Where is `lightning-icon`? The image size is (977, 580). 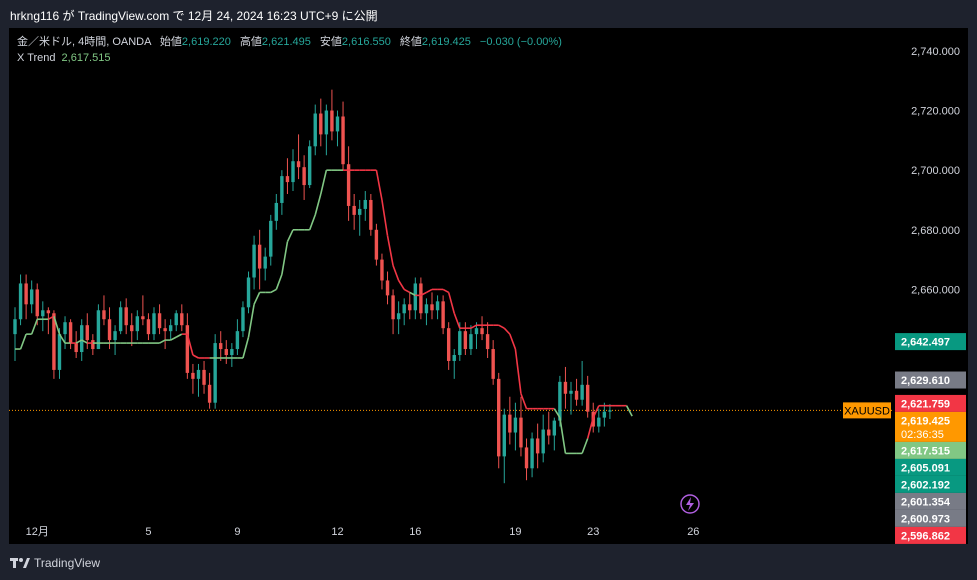
lightning-icon is located at coordinates (690, 504).